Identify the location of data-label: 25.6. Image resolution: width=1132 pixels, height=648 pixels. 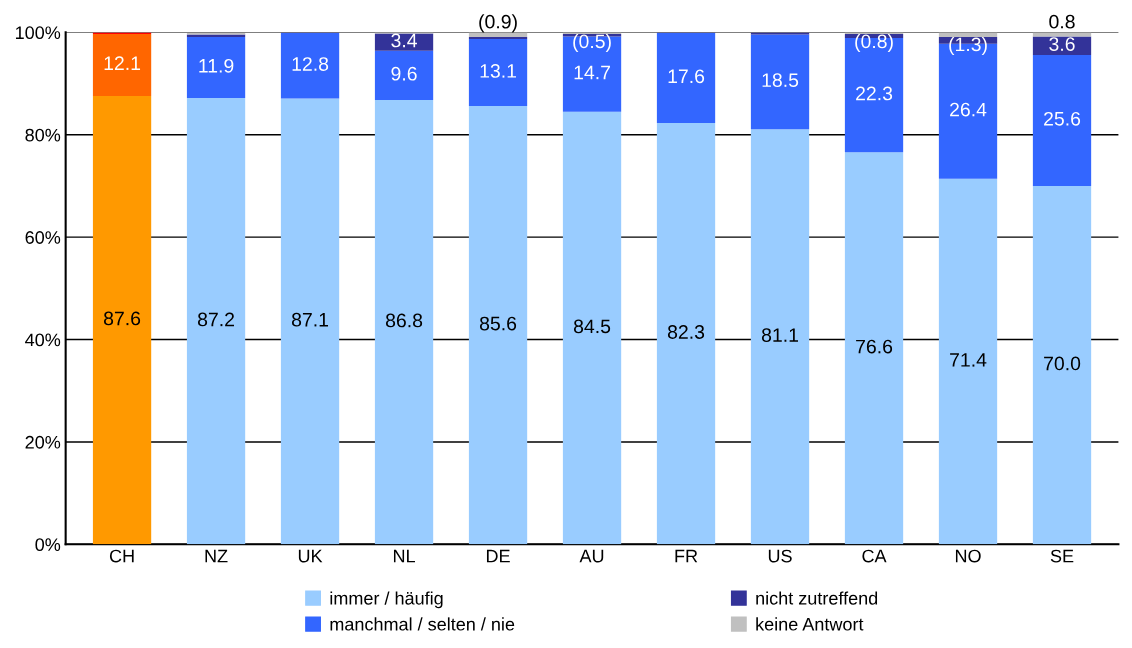
(1062, 118).